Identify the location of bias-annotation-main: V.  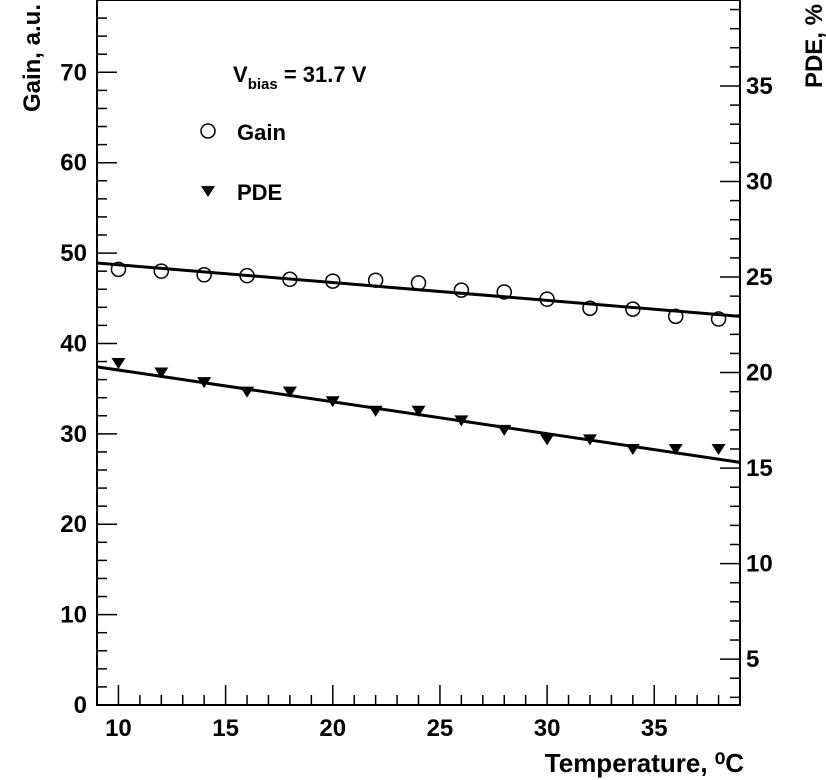
(240, 74).